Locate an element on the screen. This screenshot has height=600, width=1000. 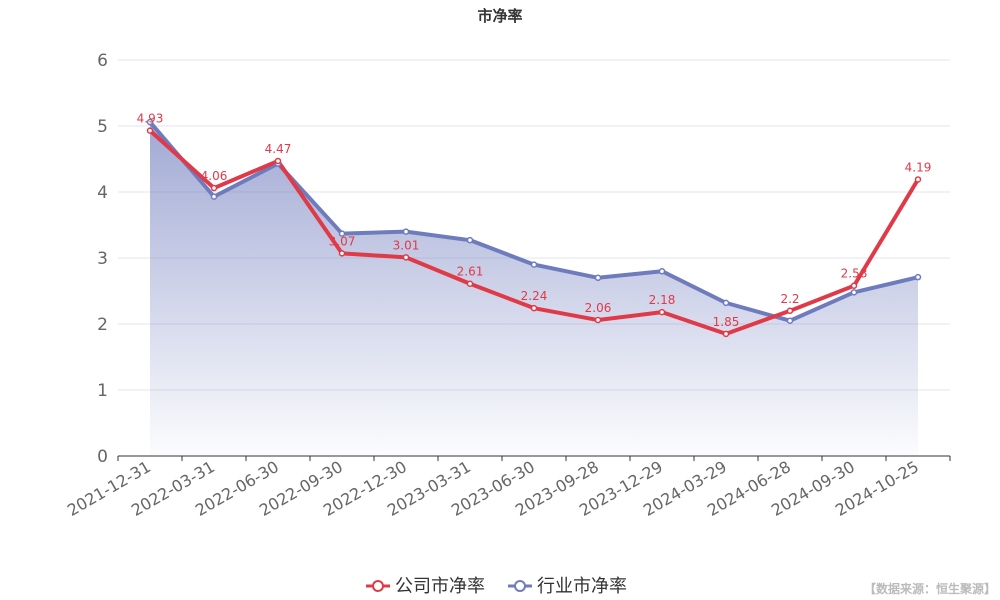
chart-title: 市净率 is located at coordinates (499, 16).